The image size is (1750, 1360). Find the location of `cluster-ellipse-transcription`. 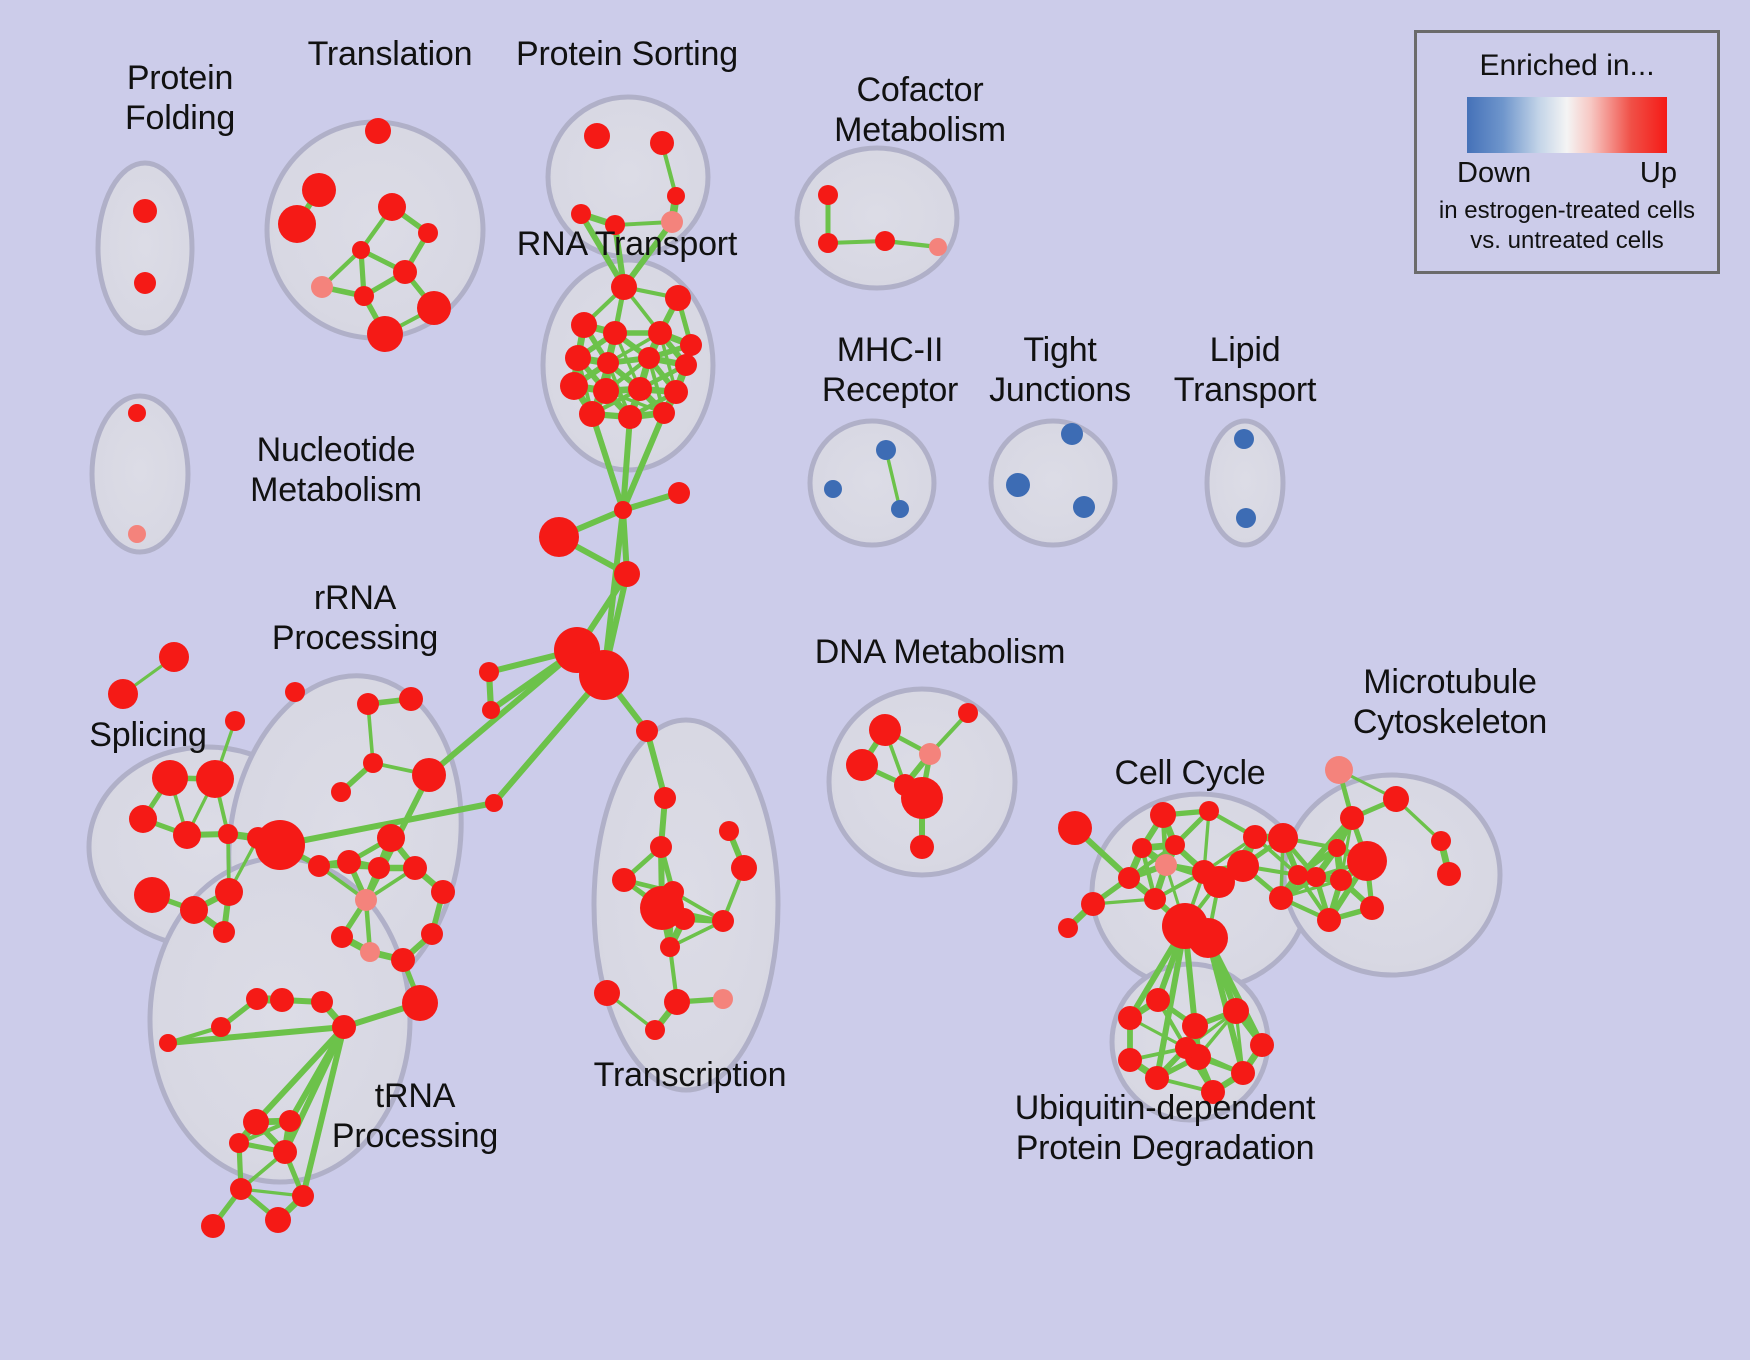

cluster-ellipse-transcription is located at coordinates (686, 905).